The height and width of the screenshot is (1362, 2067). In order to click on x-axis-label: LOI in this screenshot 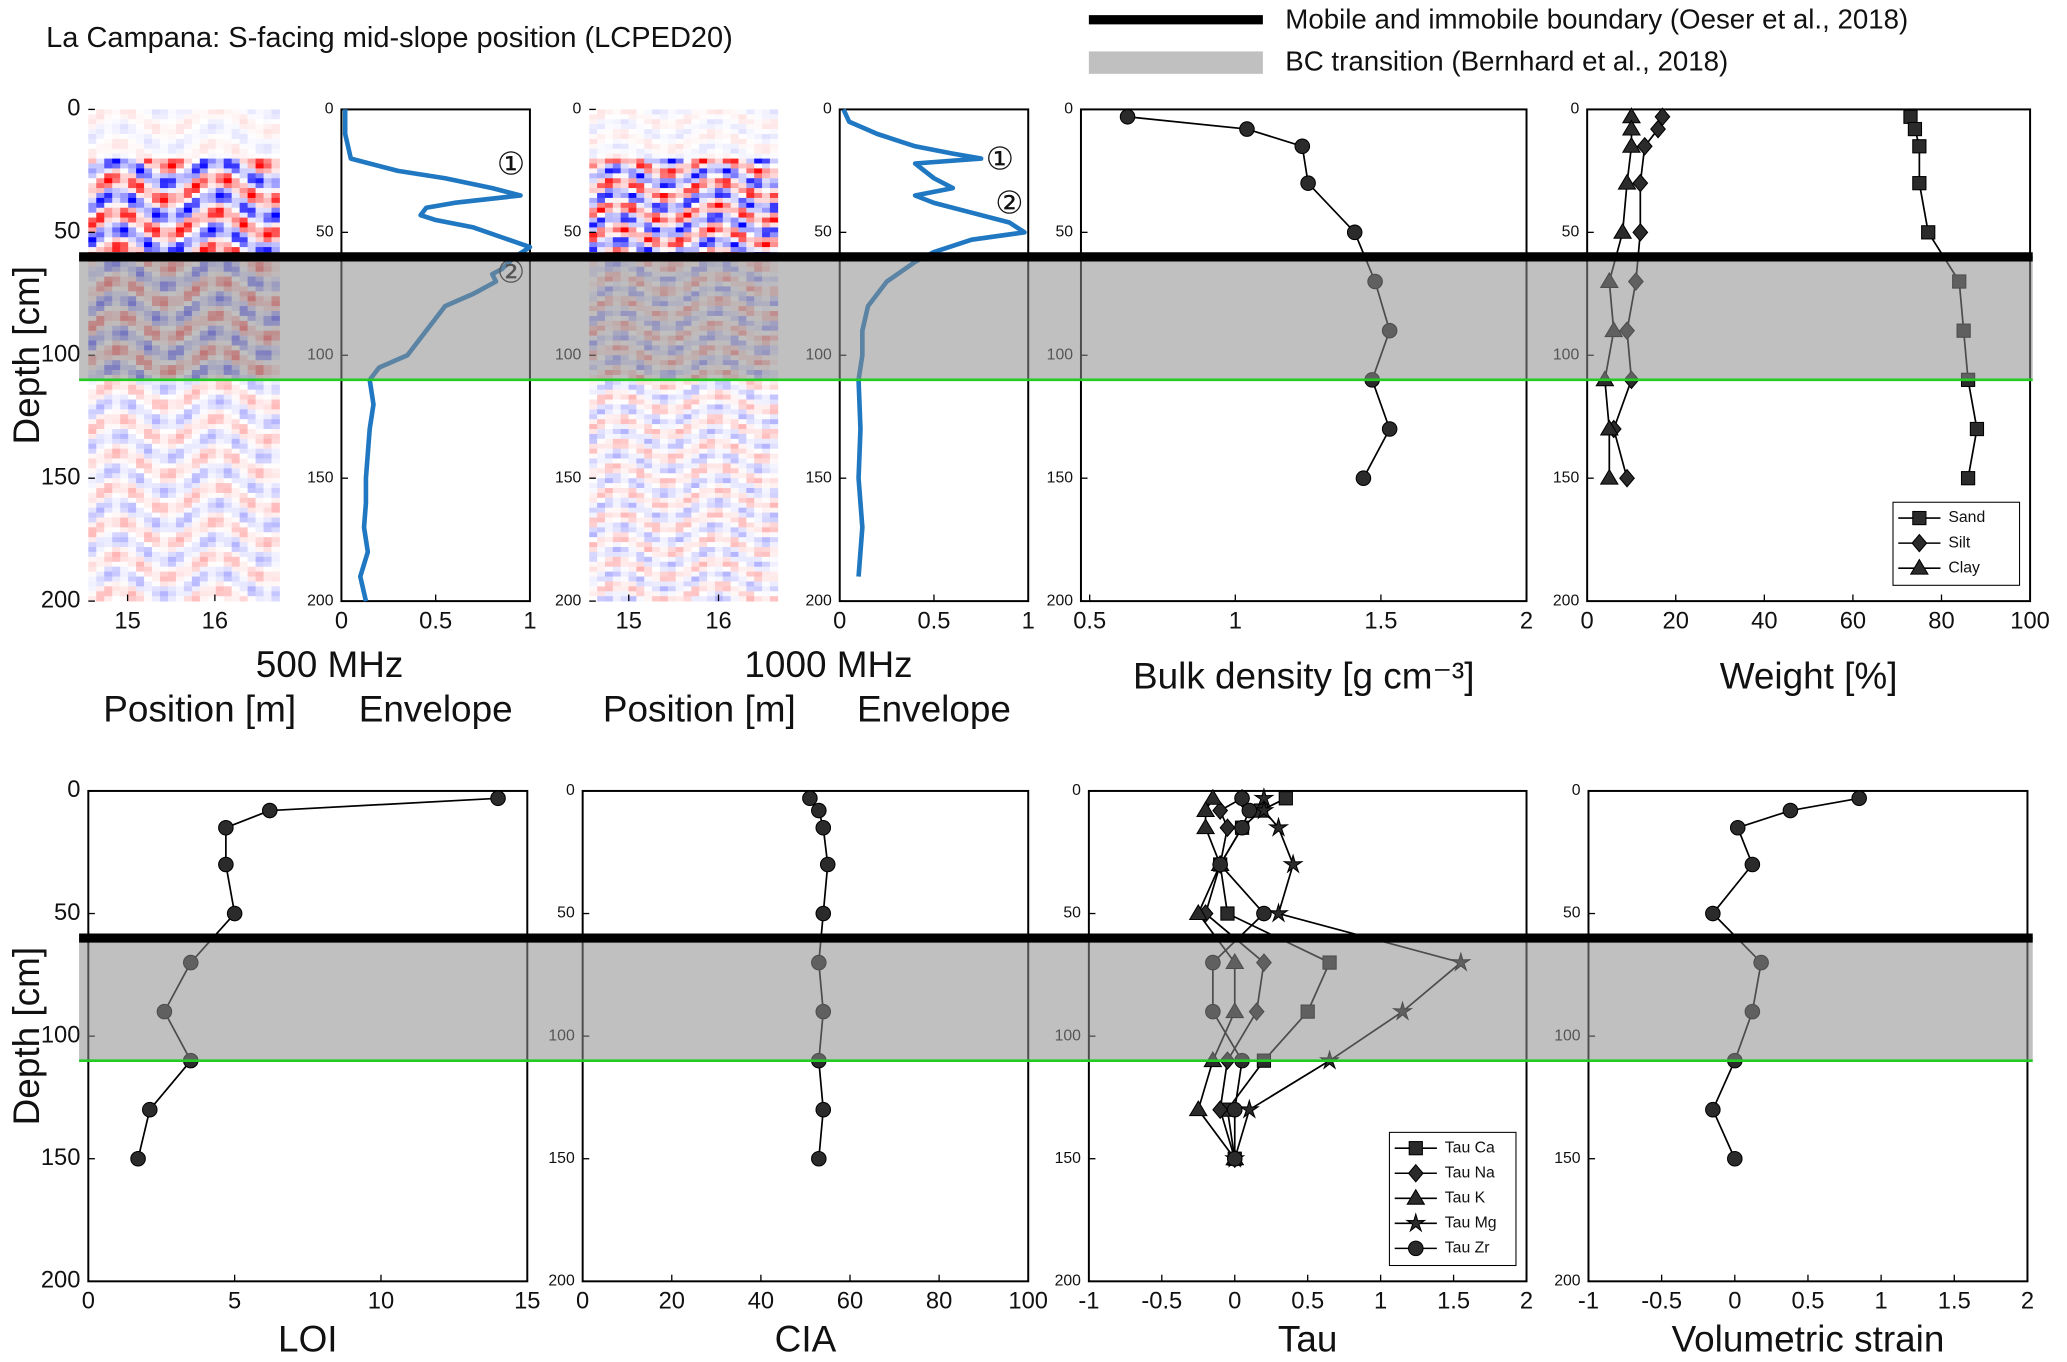, I will do `click(308, 1339)`.